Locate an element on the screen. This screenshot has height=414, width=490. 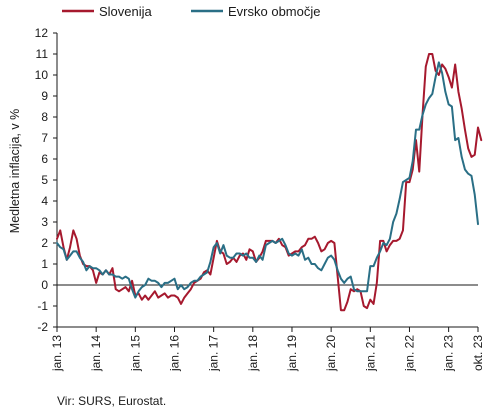
y-tick-label: 4 is located at coordinates (44, 201).